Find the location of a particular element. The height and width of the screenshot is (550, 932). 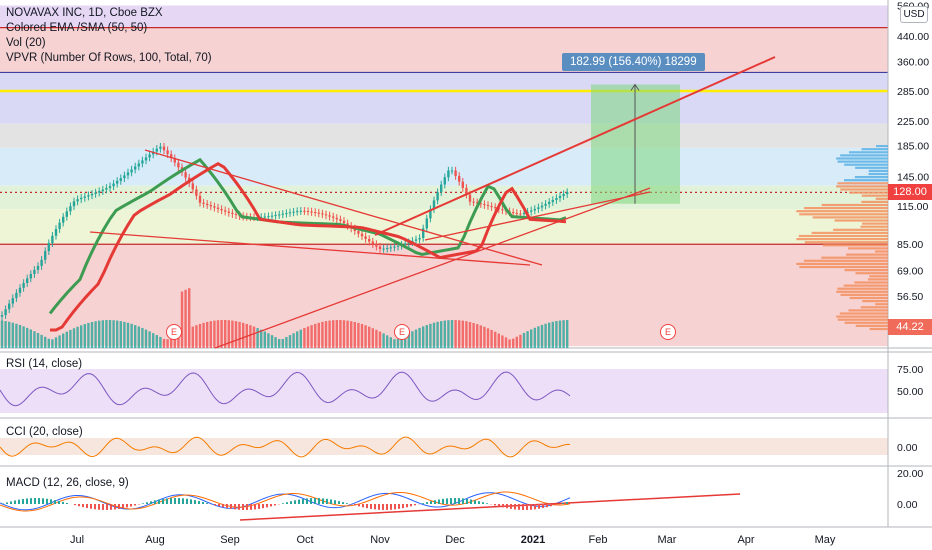

current-price-tag: 128.00 is located at coordinates (910, 192).